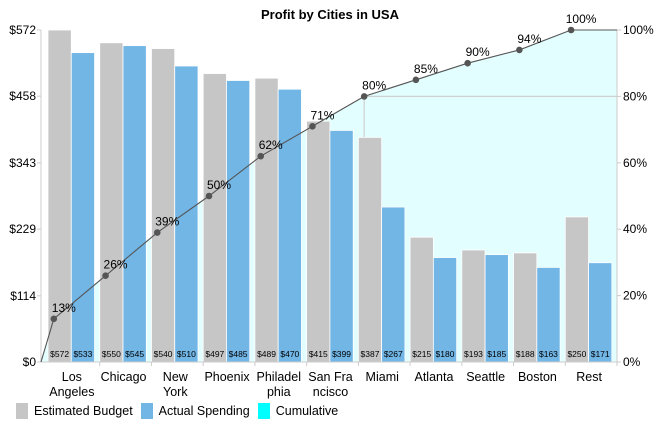 This screenshot has width=660, height=430. What do you see at coordinates (330, 377) in the screenshot?
I see `category-label: San Fra` at bounding box center [330, 377].